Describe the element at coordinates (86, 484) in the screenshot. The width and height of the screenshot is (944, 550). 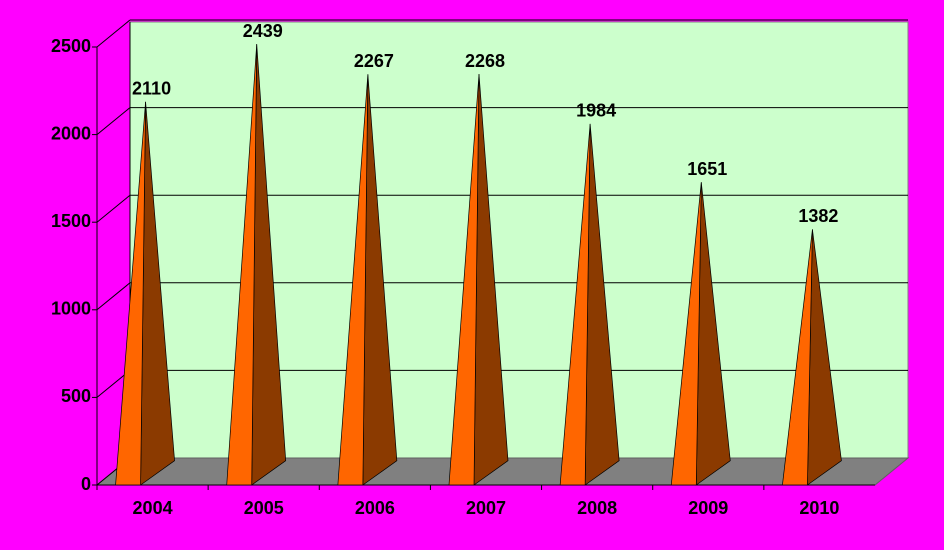
I see `y-tick-label: 0` at that location.